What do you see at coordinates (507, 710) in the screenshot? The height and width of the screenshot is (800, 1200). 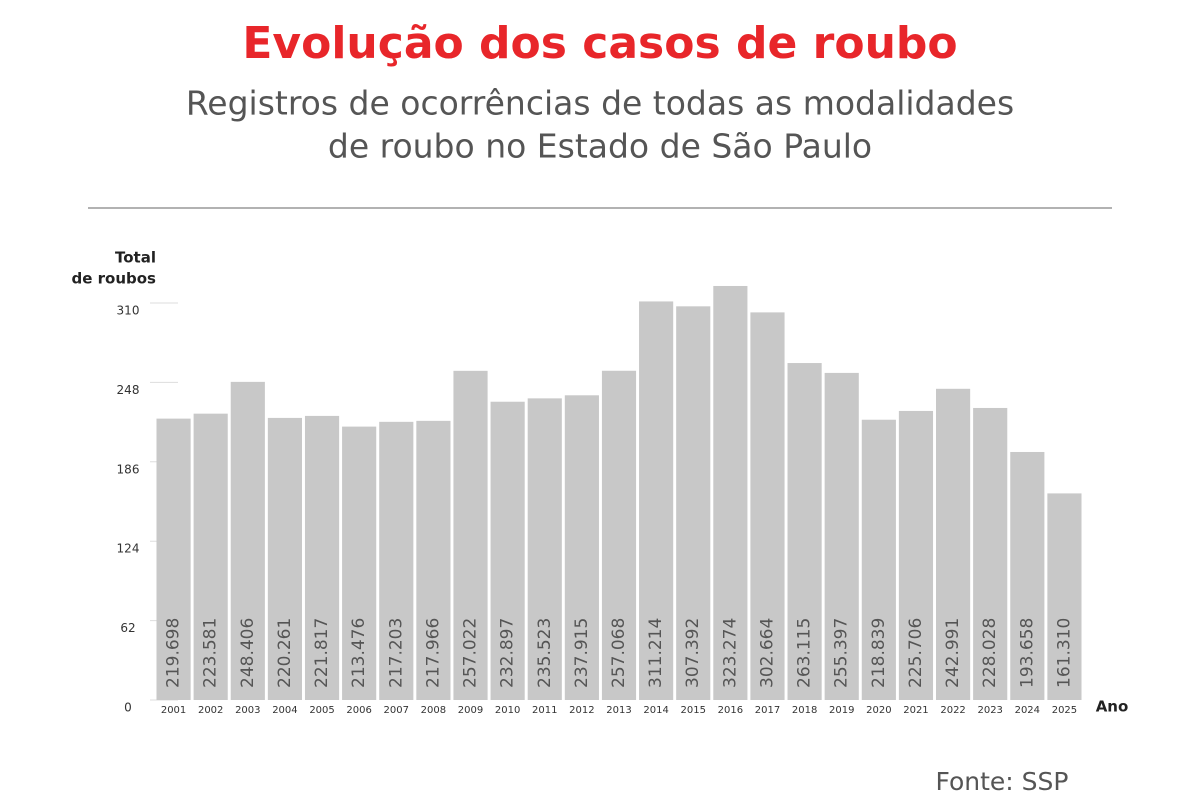 I see `x-tick-label: 2010` at bounding box center [507, 710].